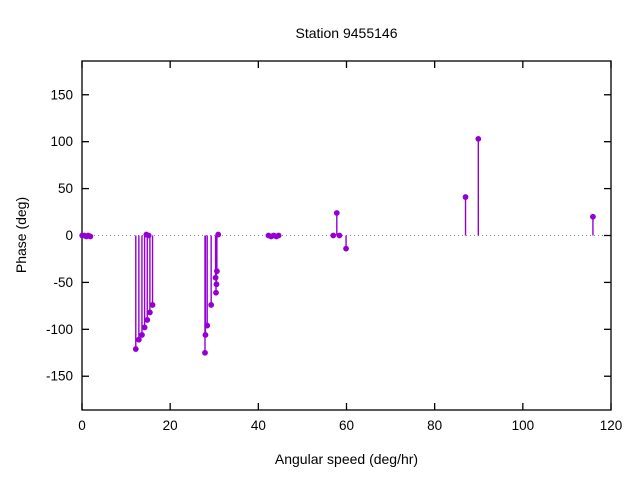 This screenshot has height=480, width=640. I want to click on y-axis-label: Phase (deg), so click(21, 235).